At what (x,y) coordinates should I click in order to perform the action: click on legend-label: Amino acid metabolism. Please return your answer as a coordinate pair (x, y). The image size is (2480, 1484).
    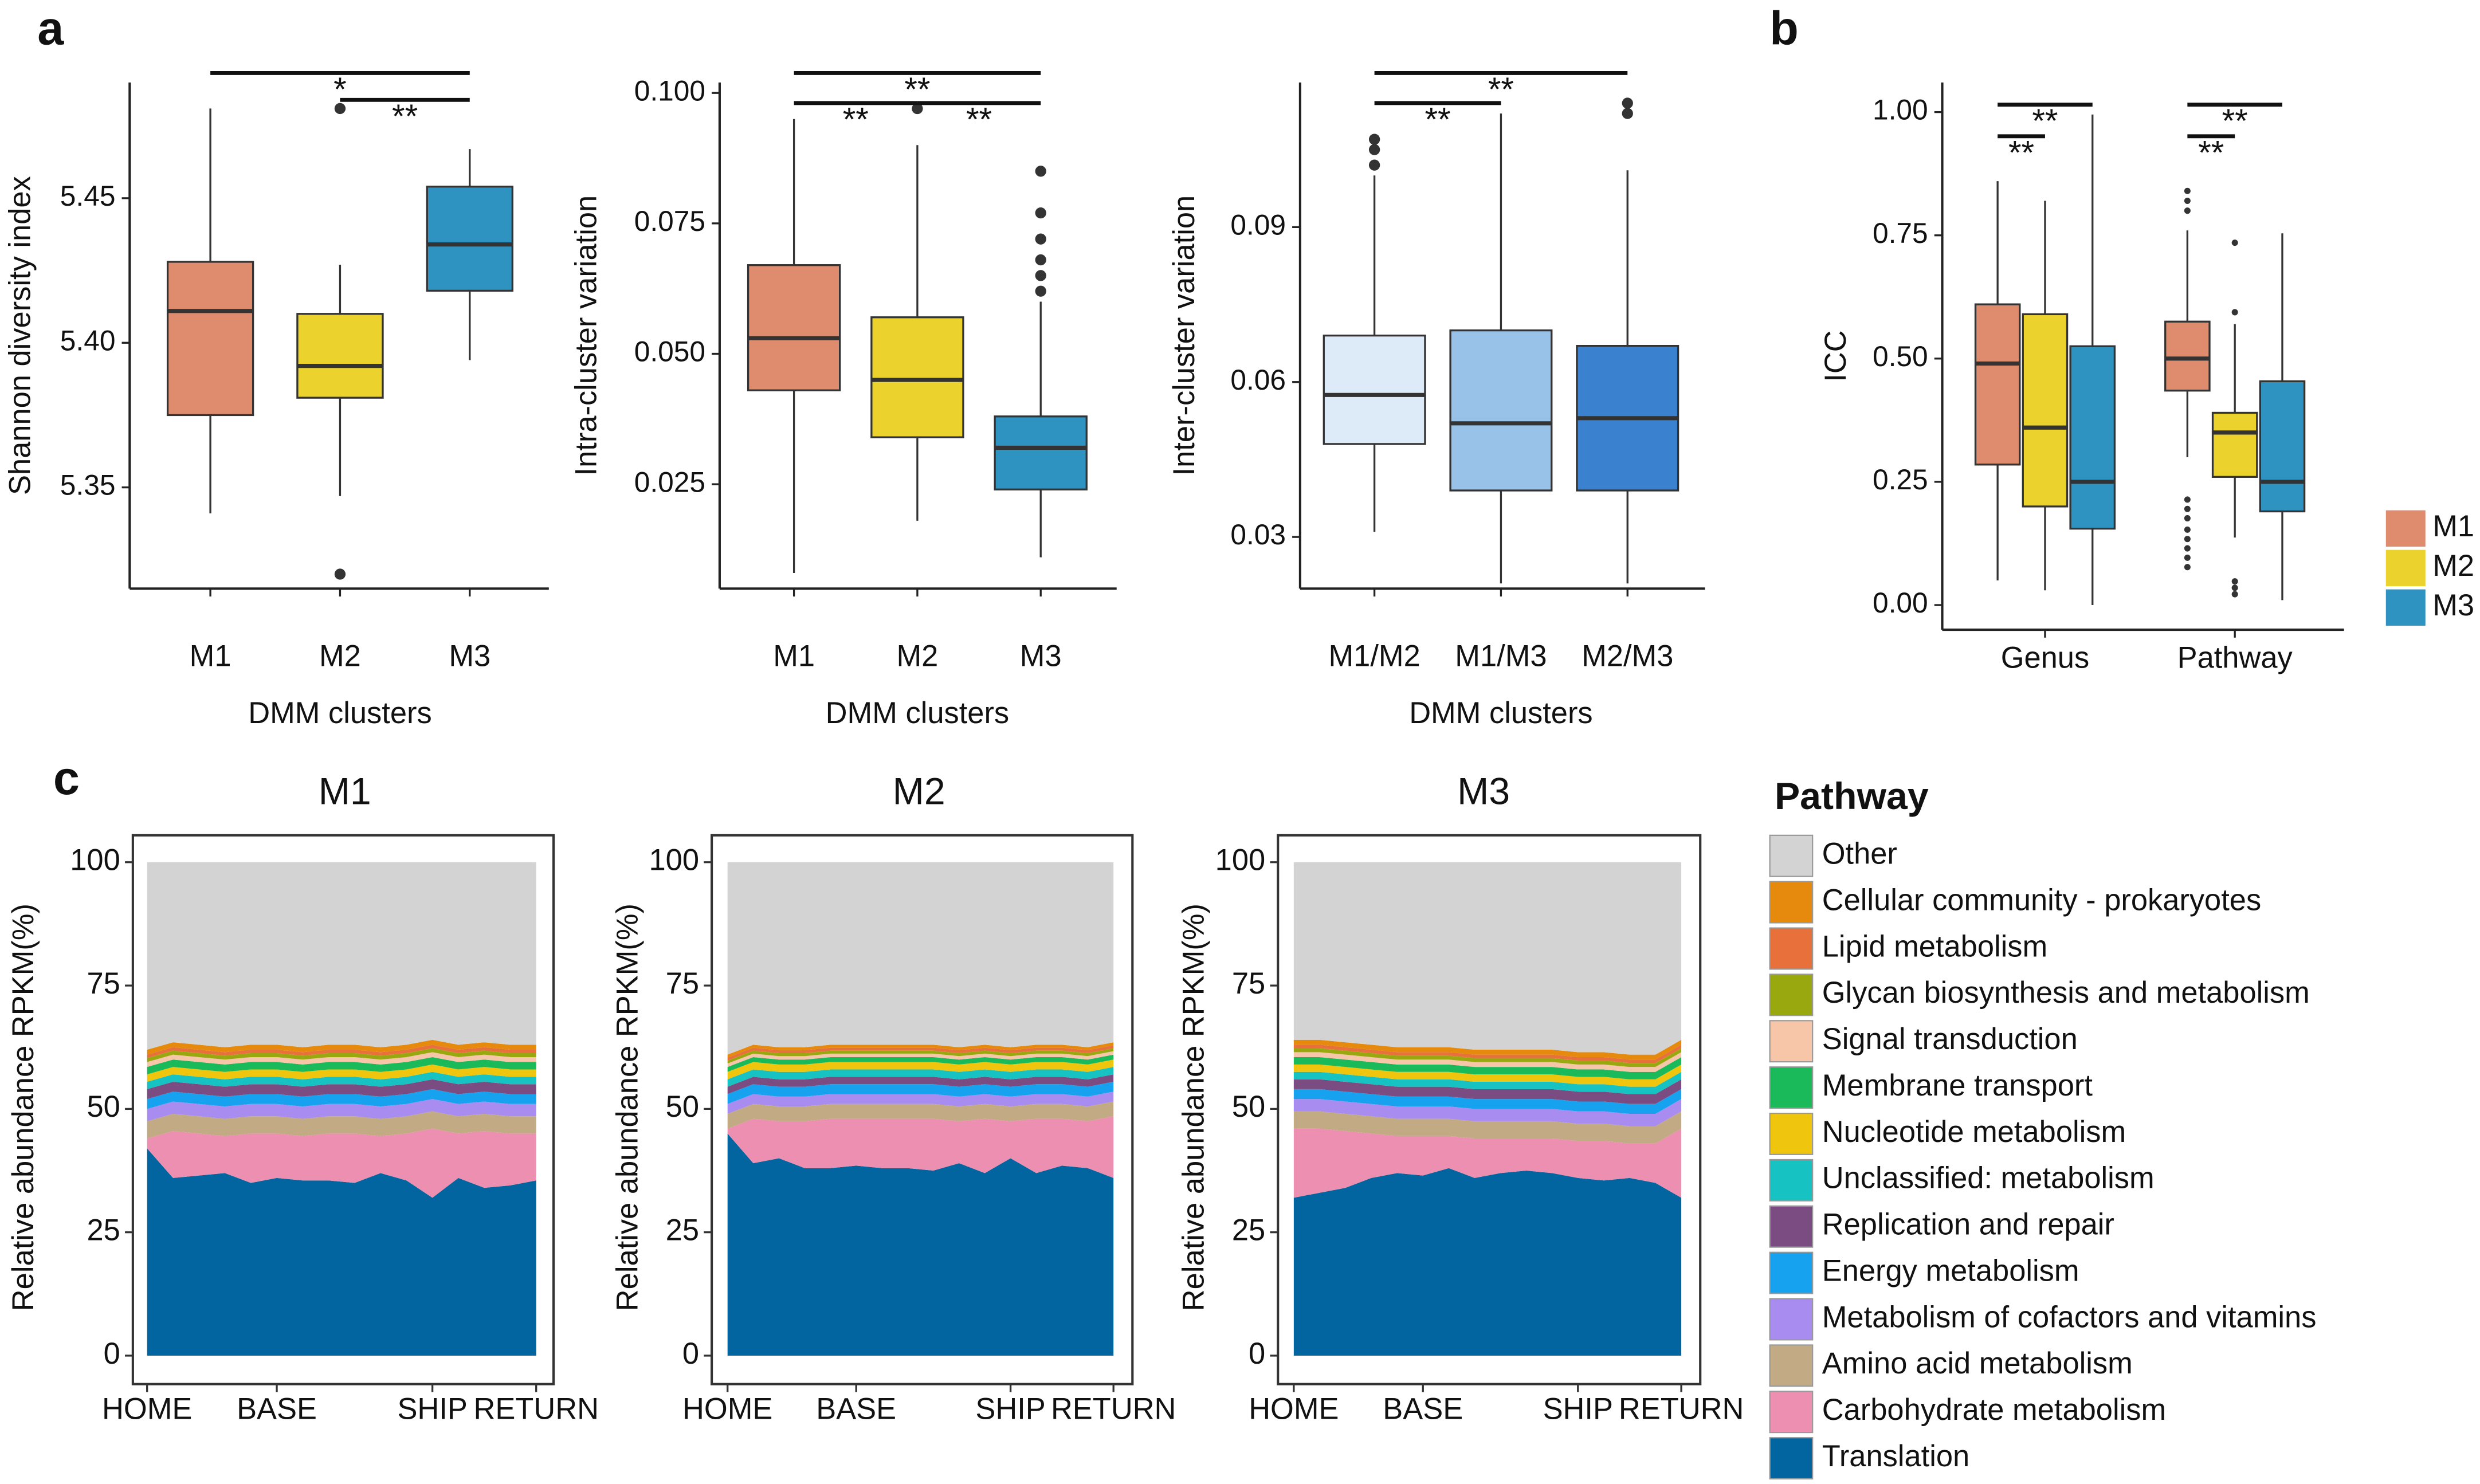
    Looking at the image, I should click on (1977, 1364).